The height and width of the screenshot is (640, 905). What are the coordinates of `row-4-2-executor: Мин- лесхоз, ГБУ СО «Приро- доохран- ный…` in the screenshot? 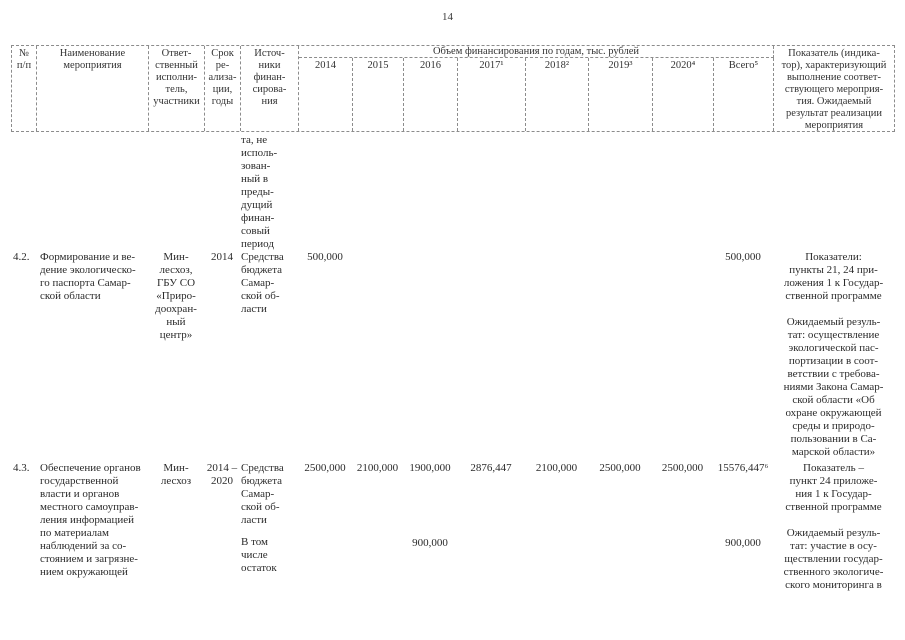 It's located at (176, 296).